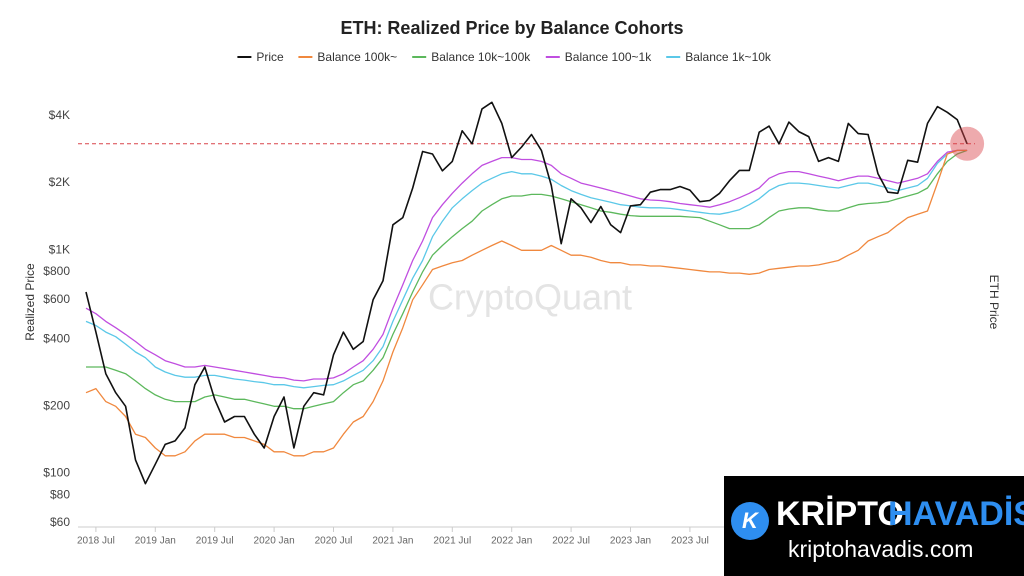  What do you see at coordinates (840, 514) in the screenshot?
I see `brand-left: KRİPTO` at bounding box center [840, 514].